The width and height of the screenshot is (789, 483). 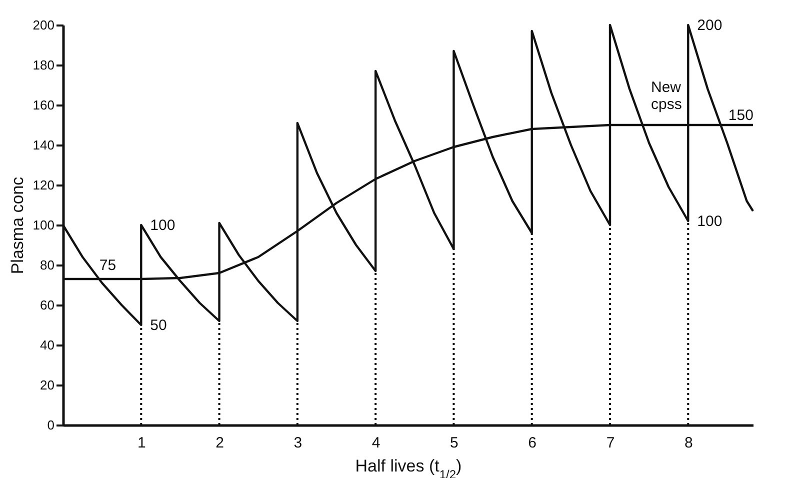 I want to click on y-tick-label: 60, so click(x=47, y=305).